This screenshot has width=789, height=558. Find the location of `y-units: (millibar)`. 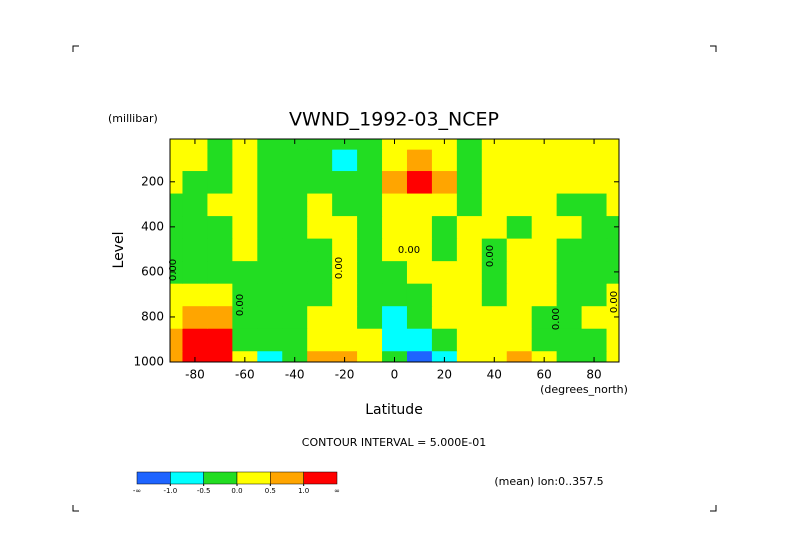

y-units: (millibar) is located at coordinates (133, 118).